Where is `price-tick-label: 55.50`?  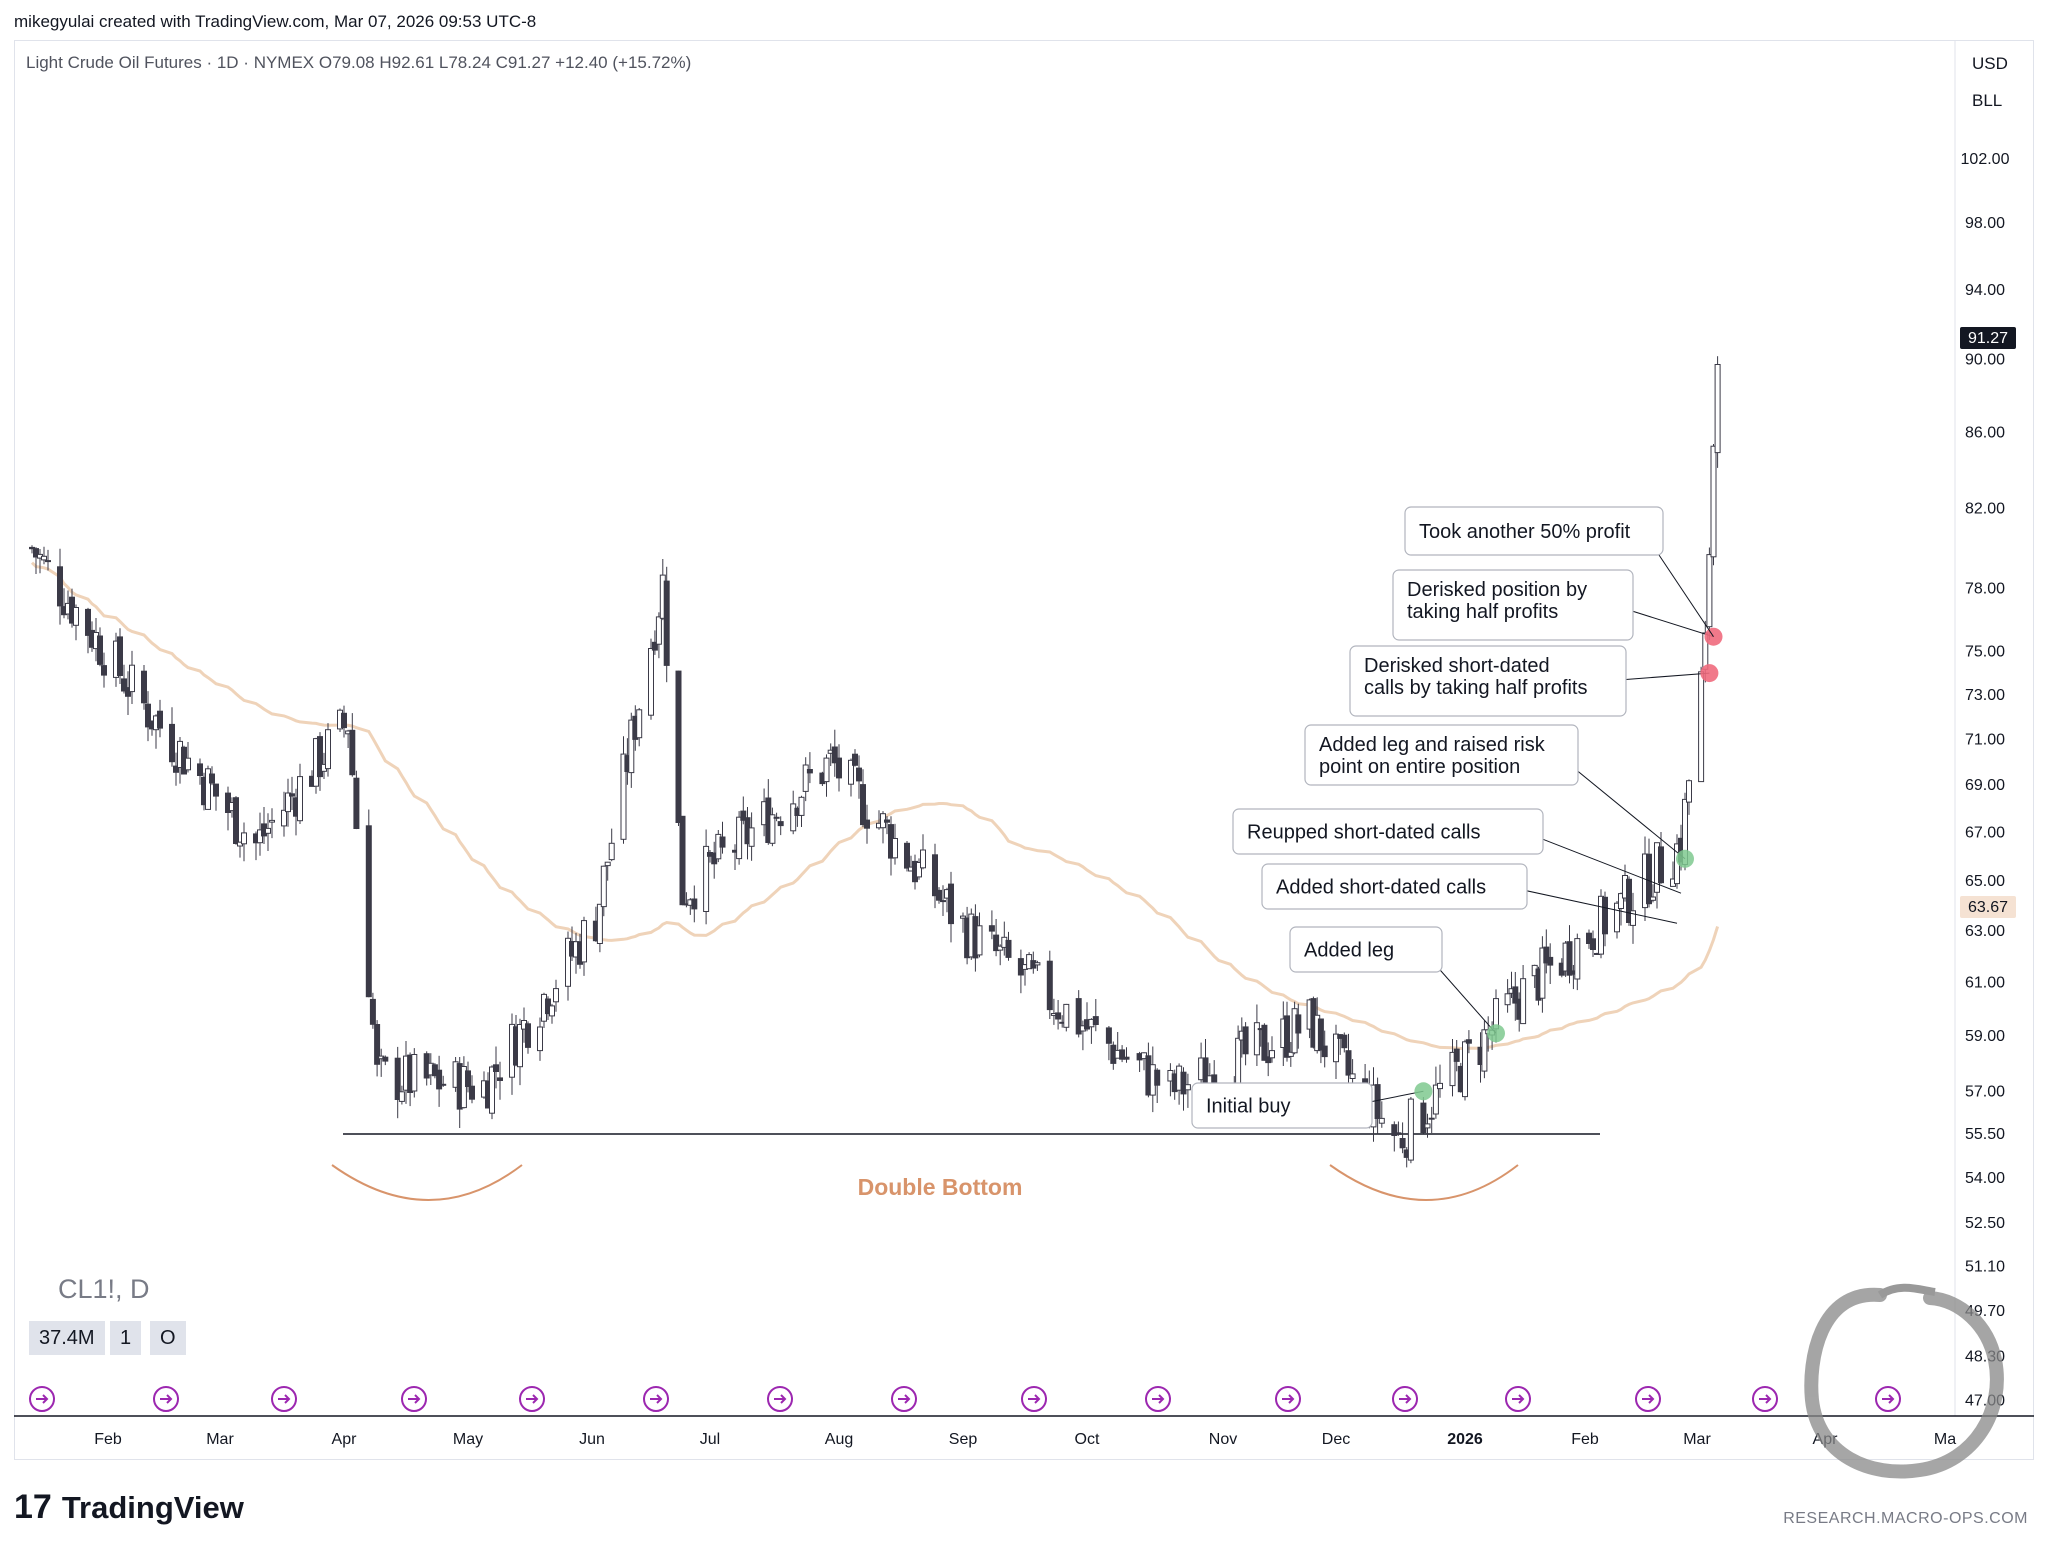
price-tick-label: 55.50 is located at coordinates (1985, 1134).